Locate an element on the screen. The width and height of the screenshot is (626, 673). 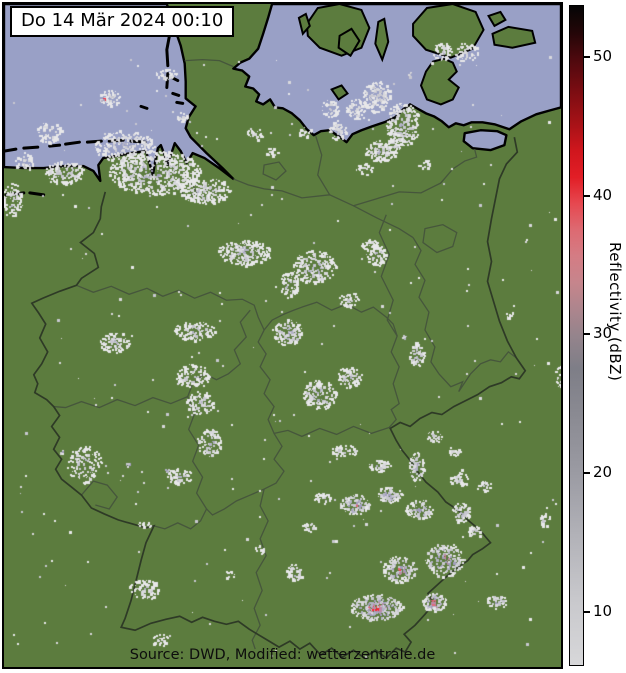
colorbar-tick-label: 20 is located at coordinates (603, 471).